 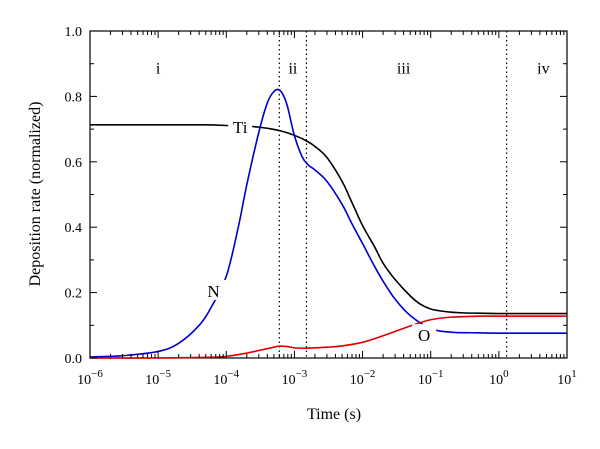 What do you see at coordinates (292, 69) in the screenshot?
I see `region-label: ii` at bounding box center [292, 69].